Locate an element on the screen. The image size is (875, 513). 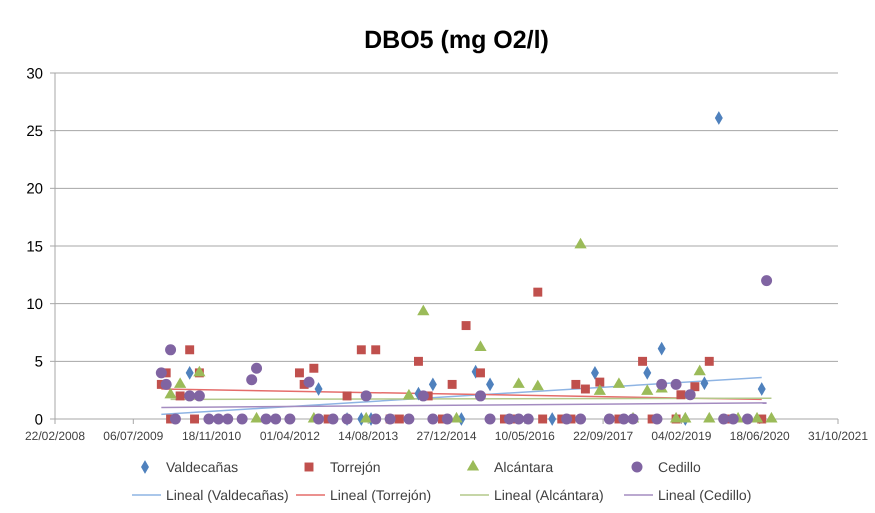
legend-label: Lineal (Alcántara) is located at coordinates (549, 494).